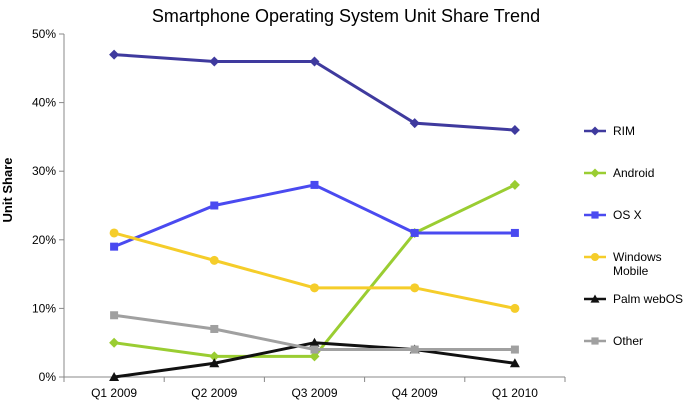 The width and height of the screenshot is (691, 405). I want to click on y-tick-label: 30%, so click(44, 171).